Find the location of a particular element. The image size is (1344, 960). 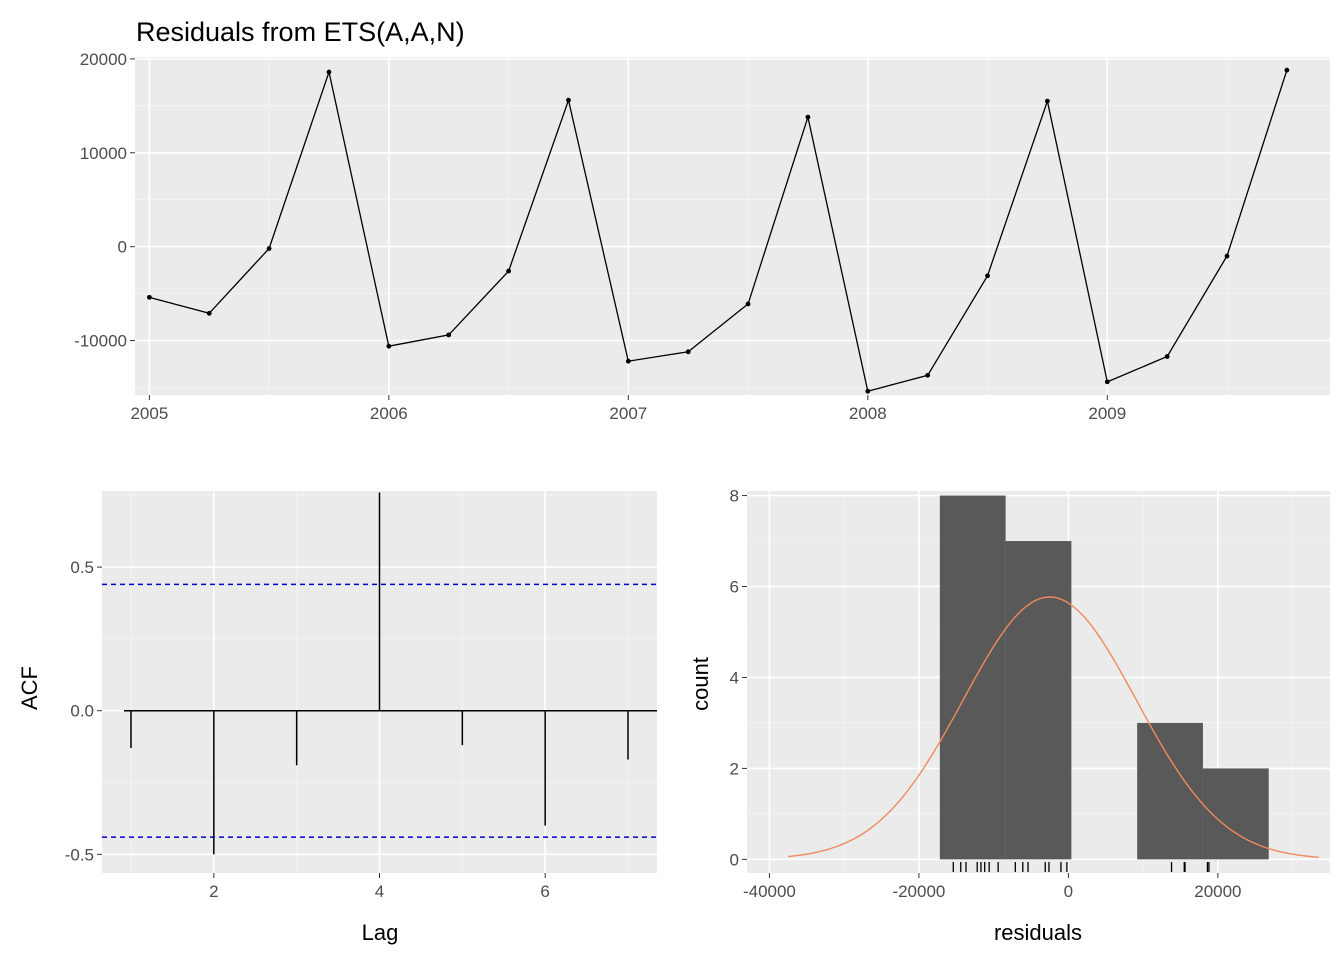

chart-title: Residuals from ETS(A,A,N) is located at coordinates (300, 32).